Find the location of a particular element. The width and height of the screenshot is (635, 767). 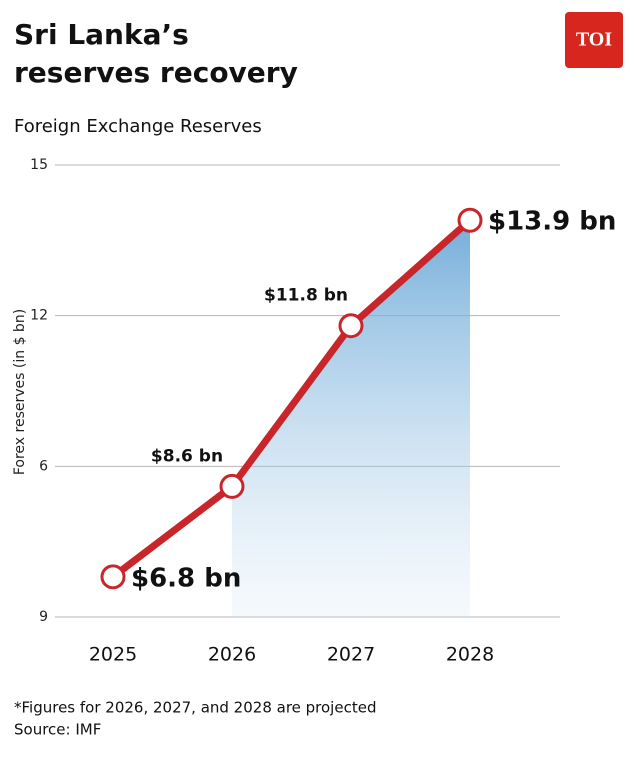

chart-title: Sri Lanka’s is located at coordinates (101, 34).